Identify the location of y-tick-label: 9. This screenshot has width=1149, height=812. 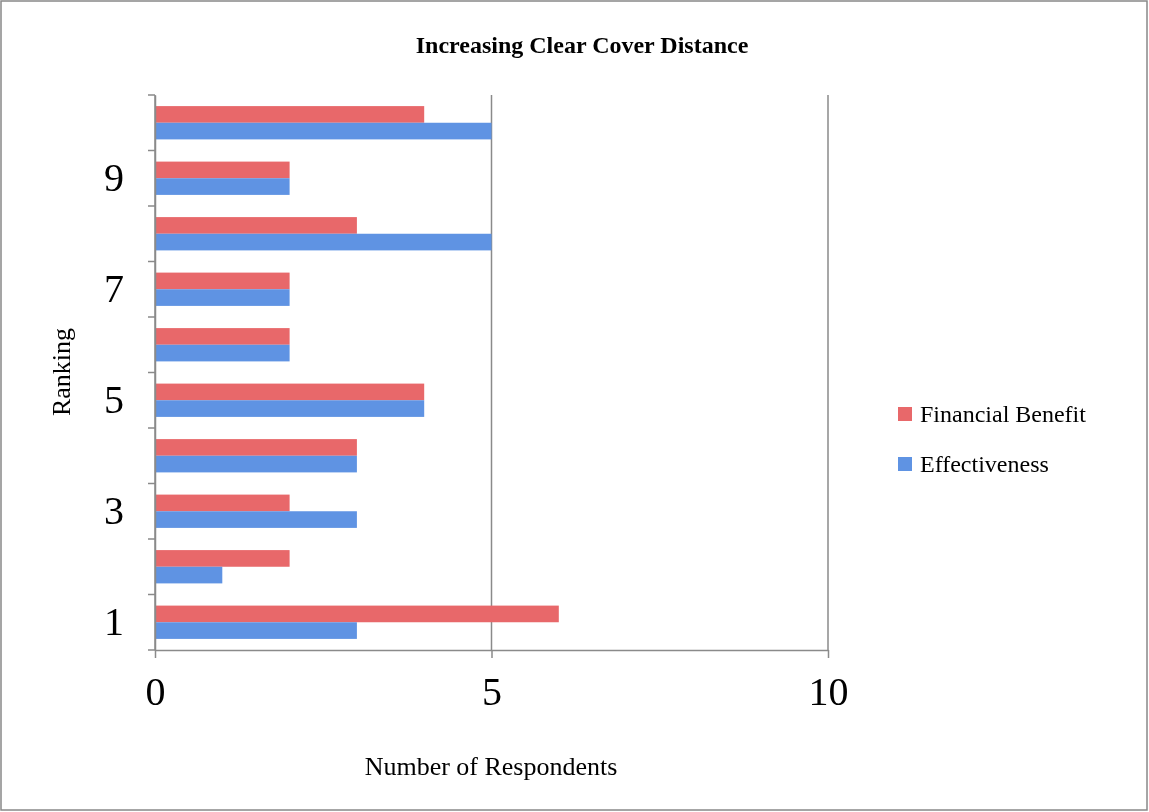
(114, 178).